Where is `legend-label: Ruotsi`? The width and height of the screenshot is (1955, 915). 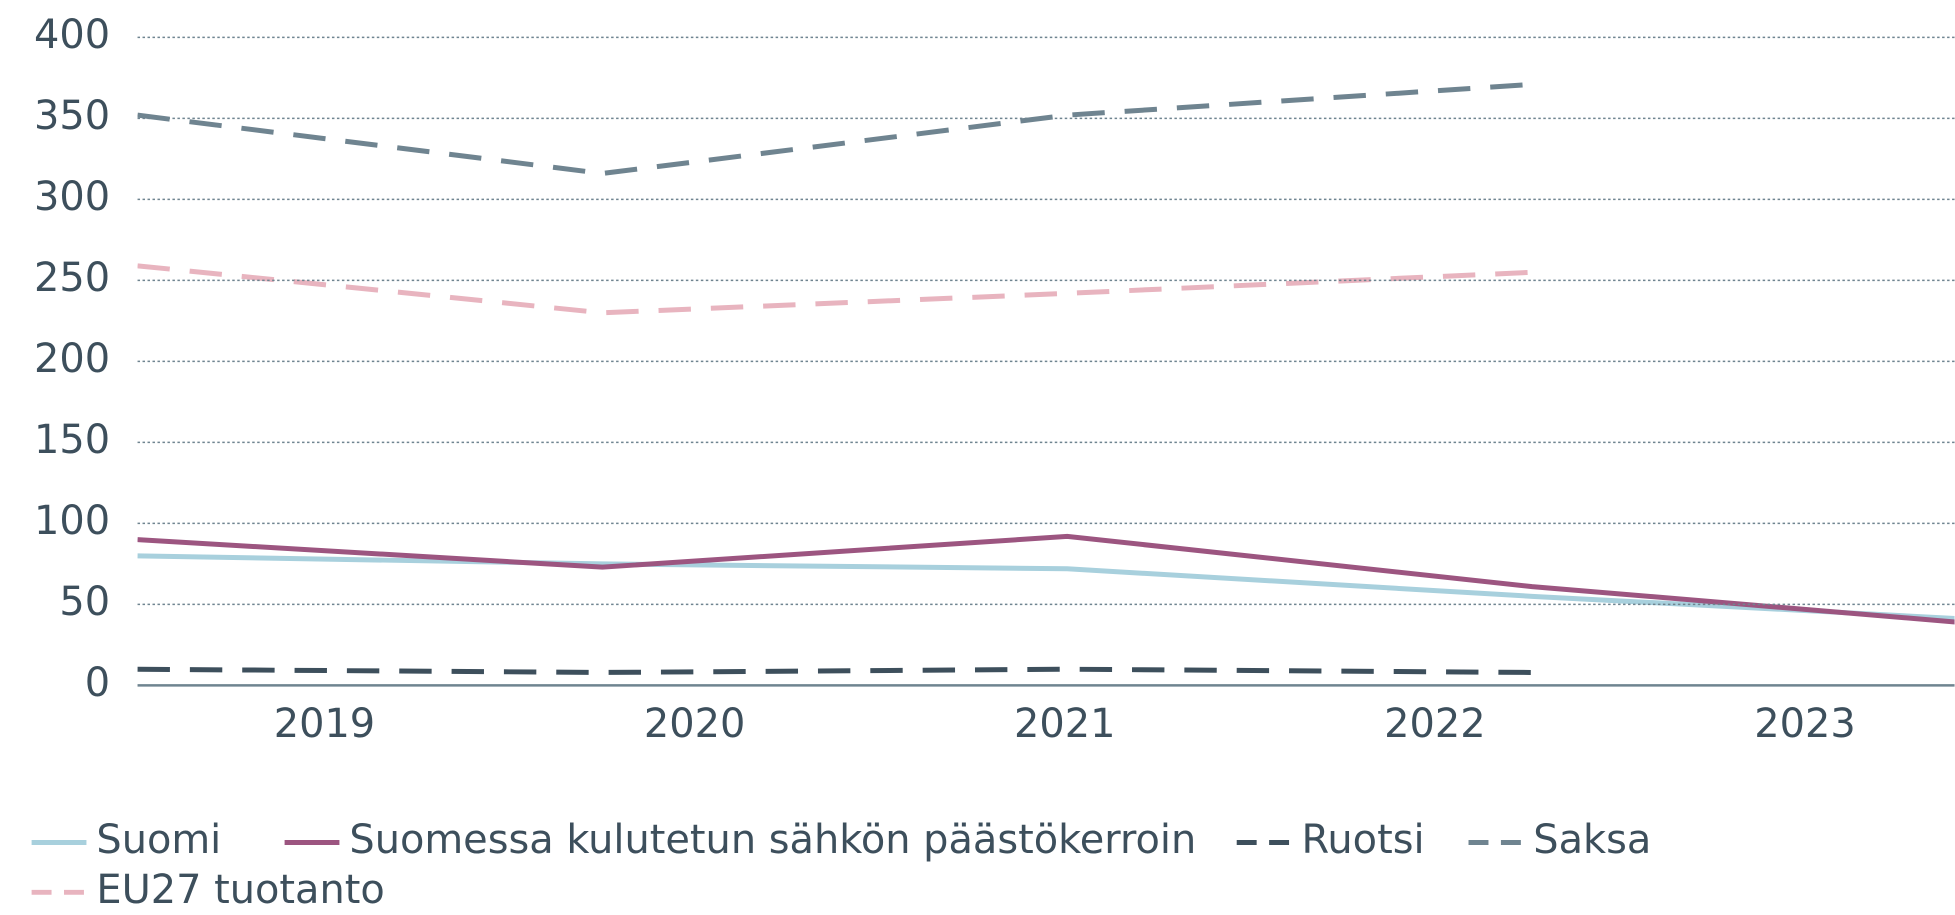 legend-label: Ruotsi is located at coordinates (1363, 840).